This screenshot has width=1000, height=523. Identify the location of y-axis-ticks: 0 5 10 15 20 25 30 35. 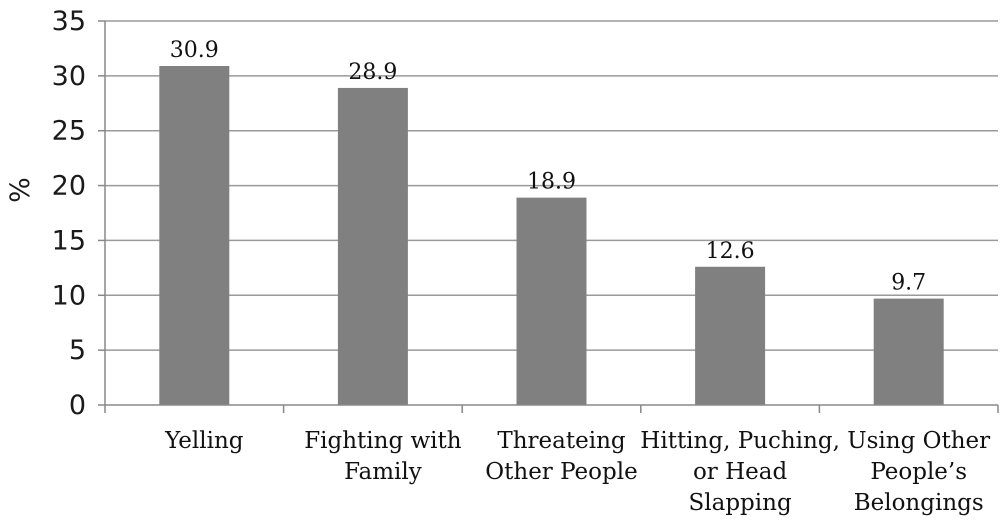
(79, 213).